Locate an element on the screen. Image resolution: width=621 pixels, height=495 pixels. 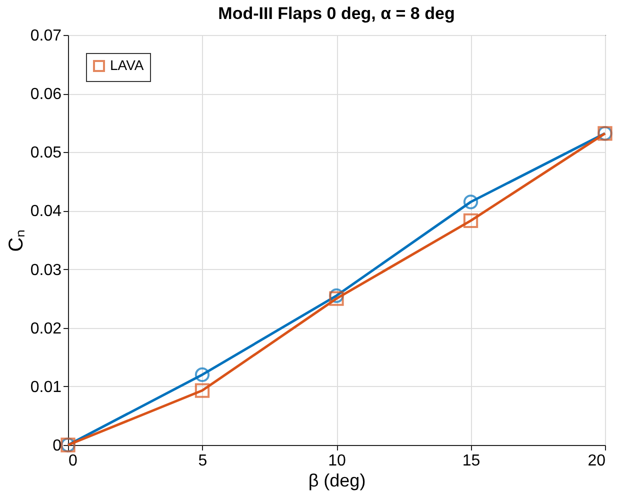
y-tick-label: 0.01 is located at coordinates (46, 387).